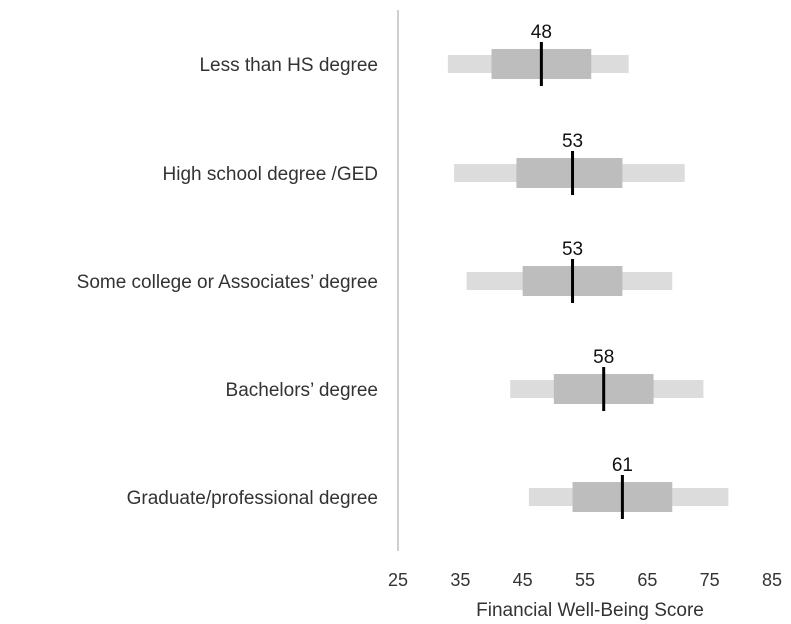 The height and width of the screenshot is (624, 791). I want to click on category-label: Bachelors’ degree, so click(302, 390).